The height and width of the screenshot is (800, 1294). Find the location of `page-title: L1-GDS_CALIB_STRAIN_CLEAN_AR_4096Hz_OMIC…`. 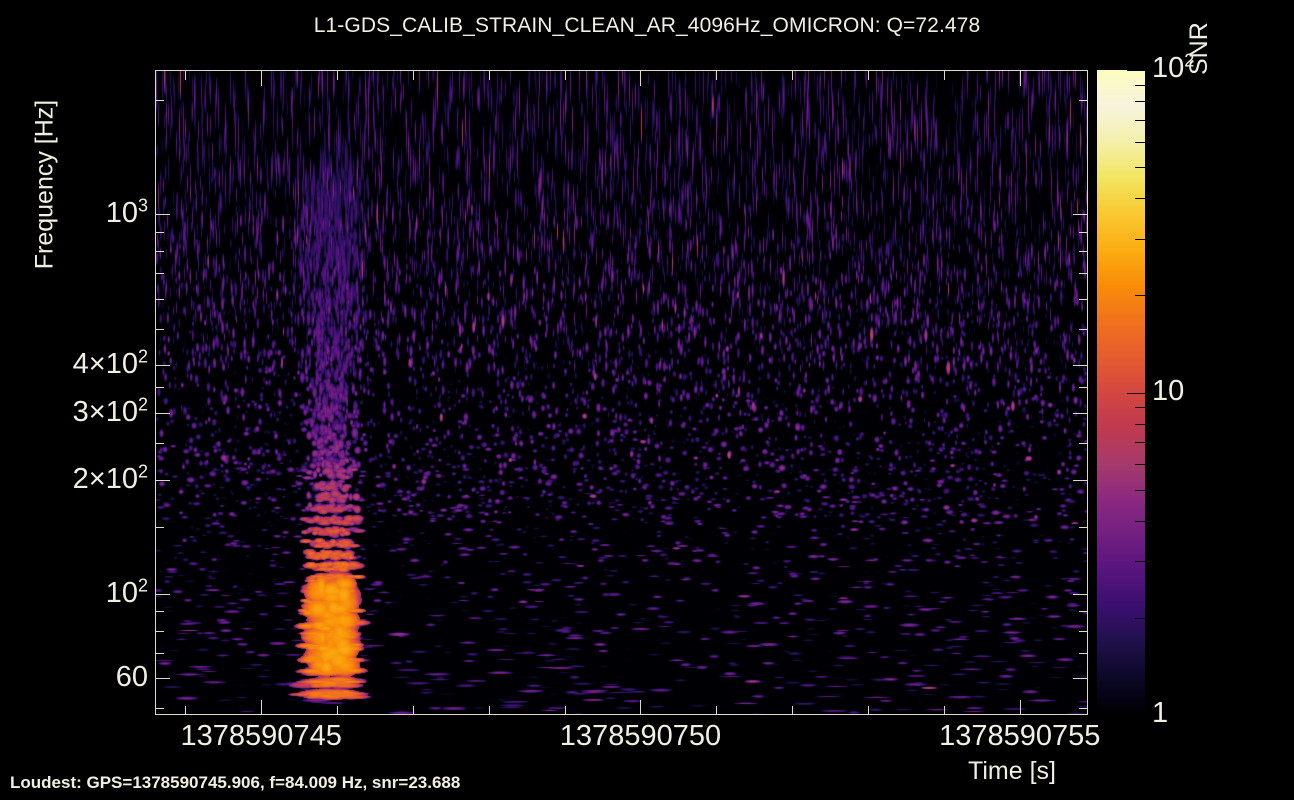

page-title: L1-GDS_CALIB_STRAIN_CLEAN_AR_4096Hz_OMIC… is located at coordinates (647, 25).